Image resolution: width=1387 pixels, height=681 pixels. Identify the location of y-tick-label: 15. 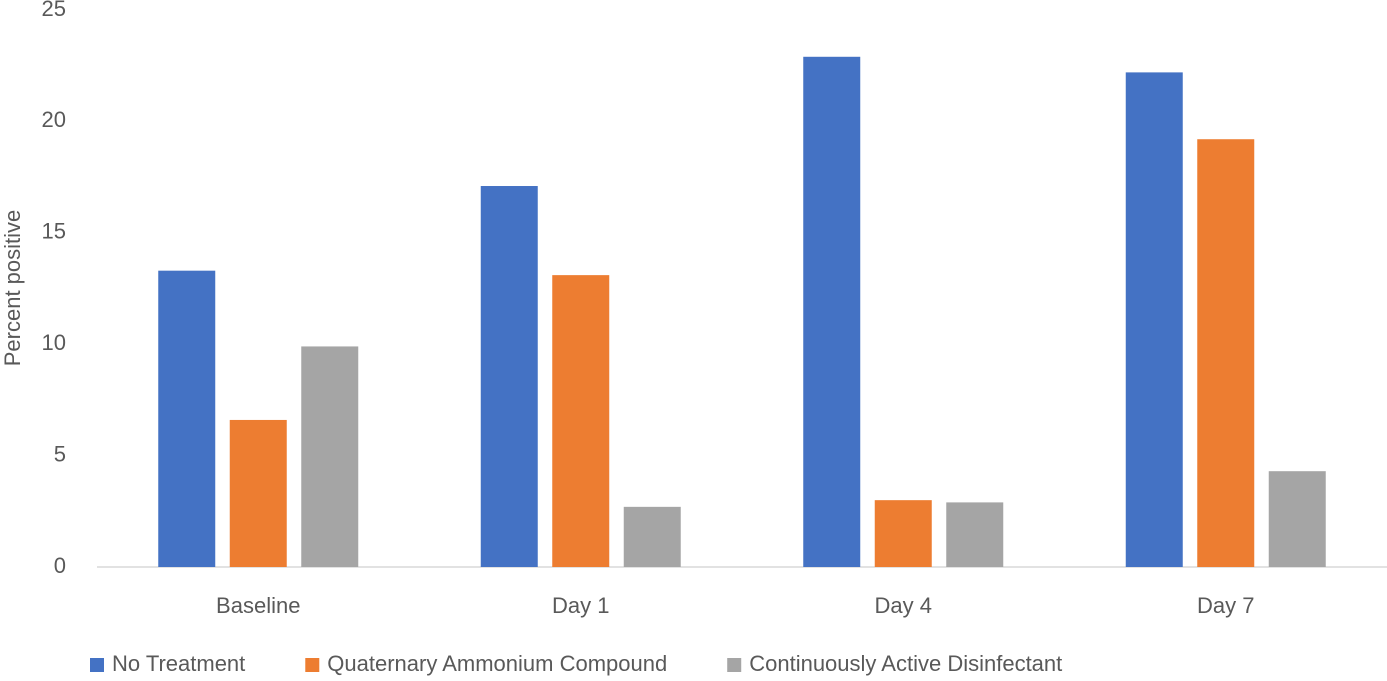
(54, 231).